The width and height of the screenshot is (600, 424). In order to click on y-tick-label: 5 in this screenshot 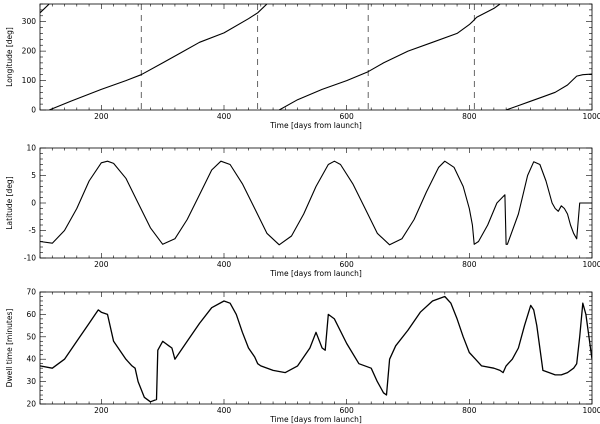, I will do `click(33, 175)`.